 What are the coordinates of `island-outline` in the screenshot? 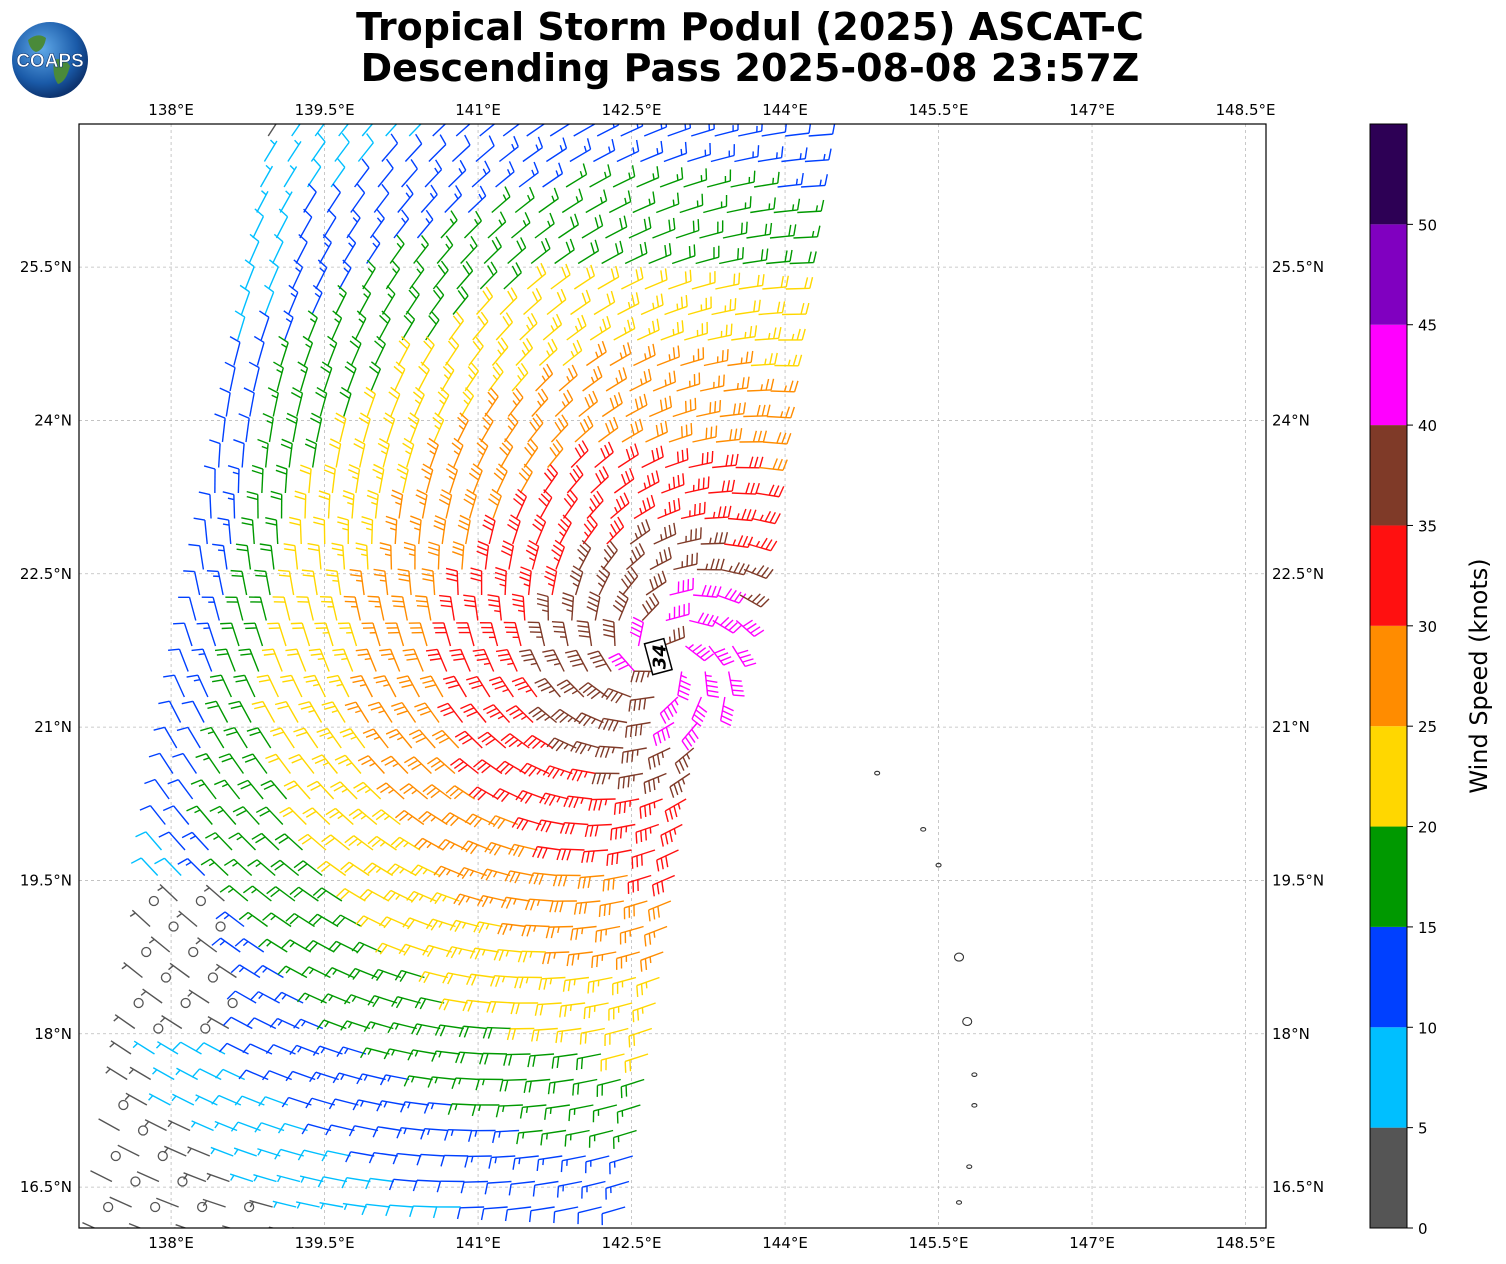 It's located at (974, 1075).